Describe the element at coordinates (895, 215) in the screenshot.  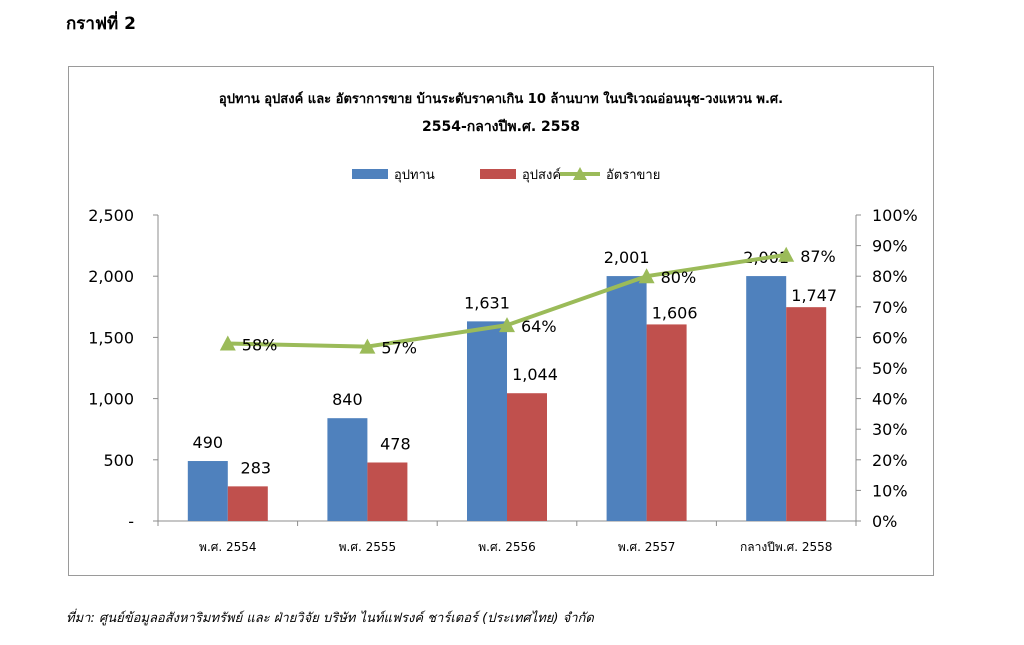
I see `right-tick-label: 100%` at that location.